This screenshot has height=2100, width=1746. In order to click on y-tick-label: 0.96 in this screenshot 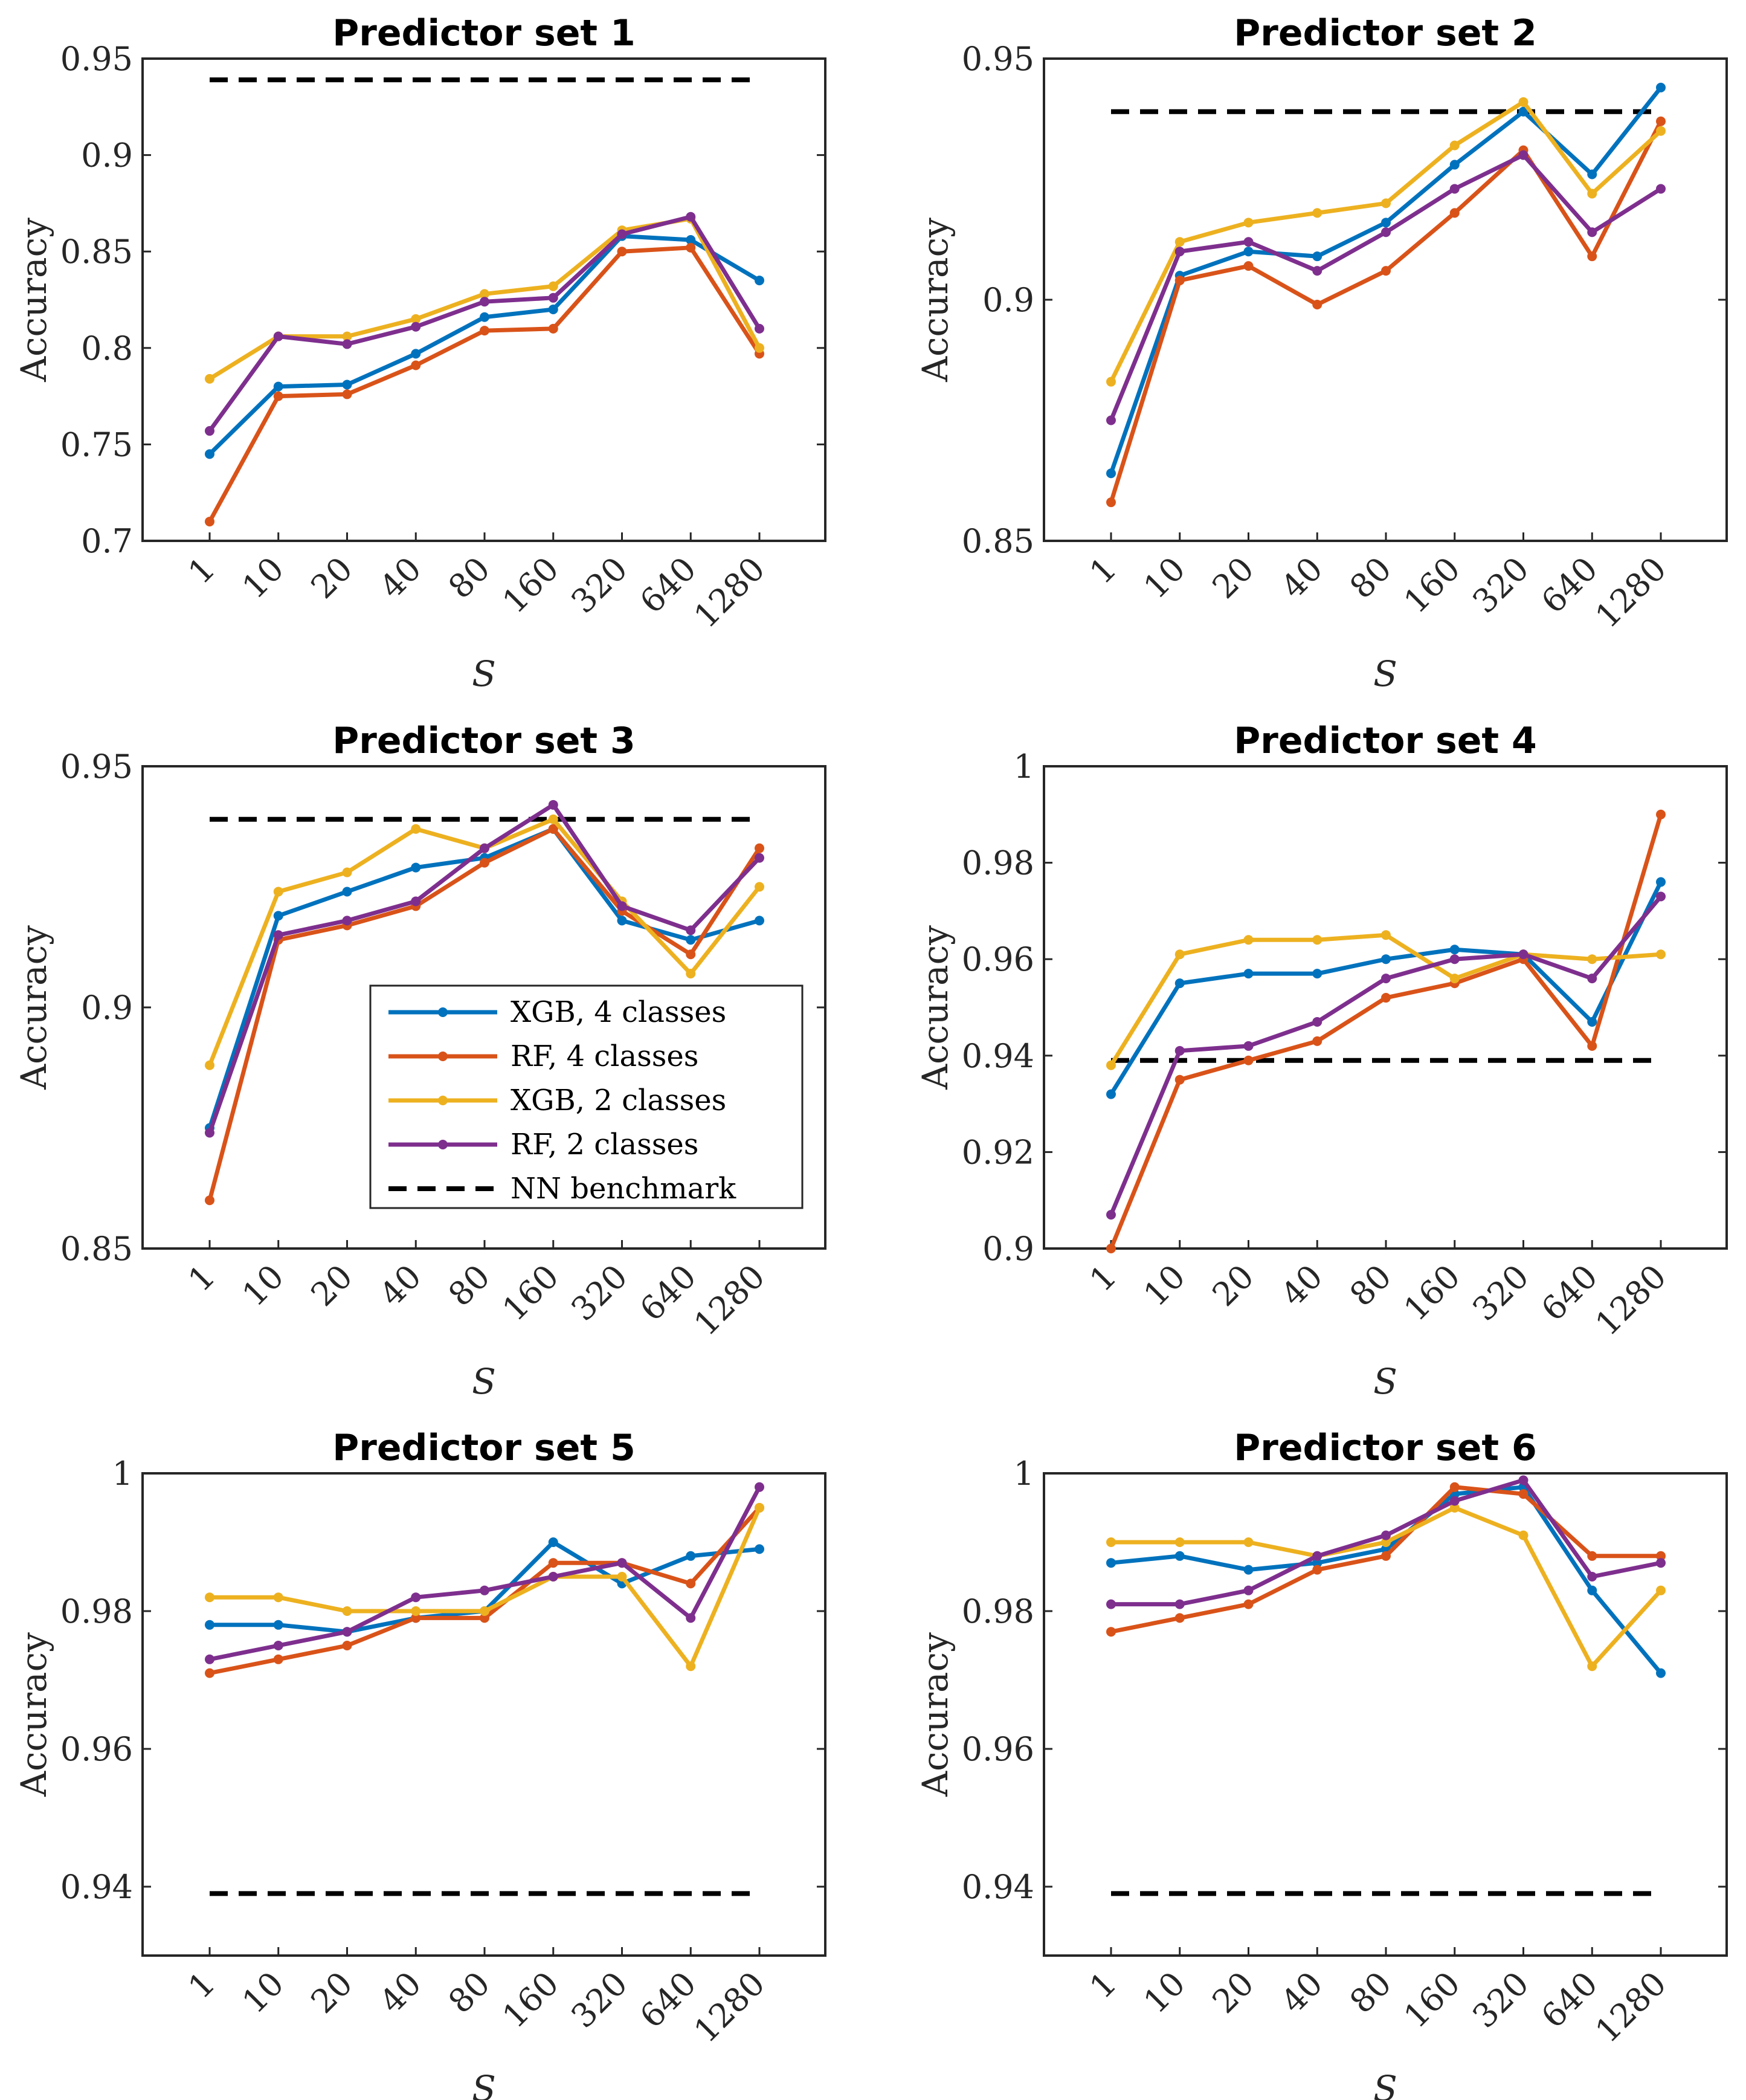, I will do `click(96, 1749)`.